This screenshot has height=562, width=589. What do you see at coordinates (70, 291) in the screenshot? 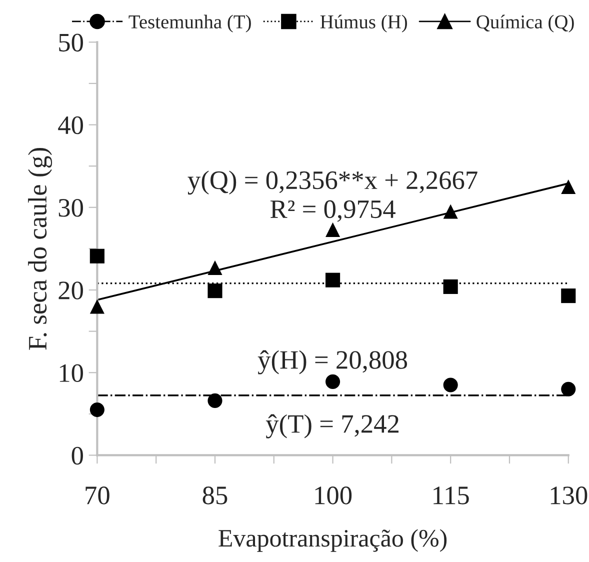
I see `y-tick-label: 20` at bounding box center [70, 291].